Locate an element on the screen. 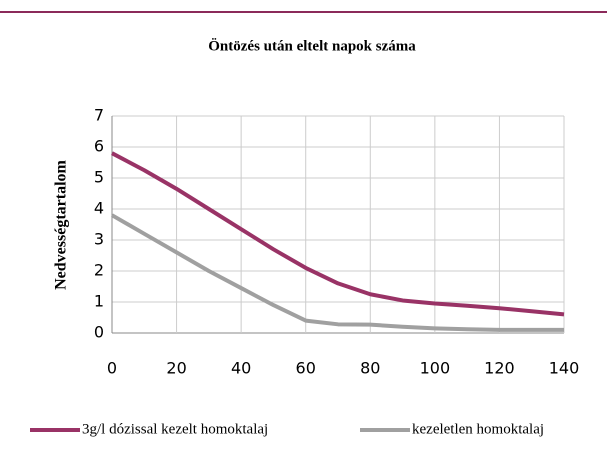 The image size is (607, 454). y-tick-label: 6 is located at coordinates (99, 146).